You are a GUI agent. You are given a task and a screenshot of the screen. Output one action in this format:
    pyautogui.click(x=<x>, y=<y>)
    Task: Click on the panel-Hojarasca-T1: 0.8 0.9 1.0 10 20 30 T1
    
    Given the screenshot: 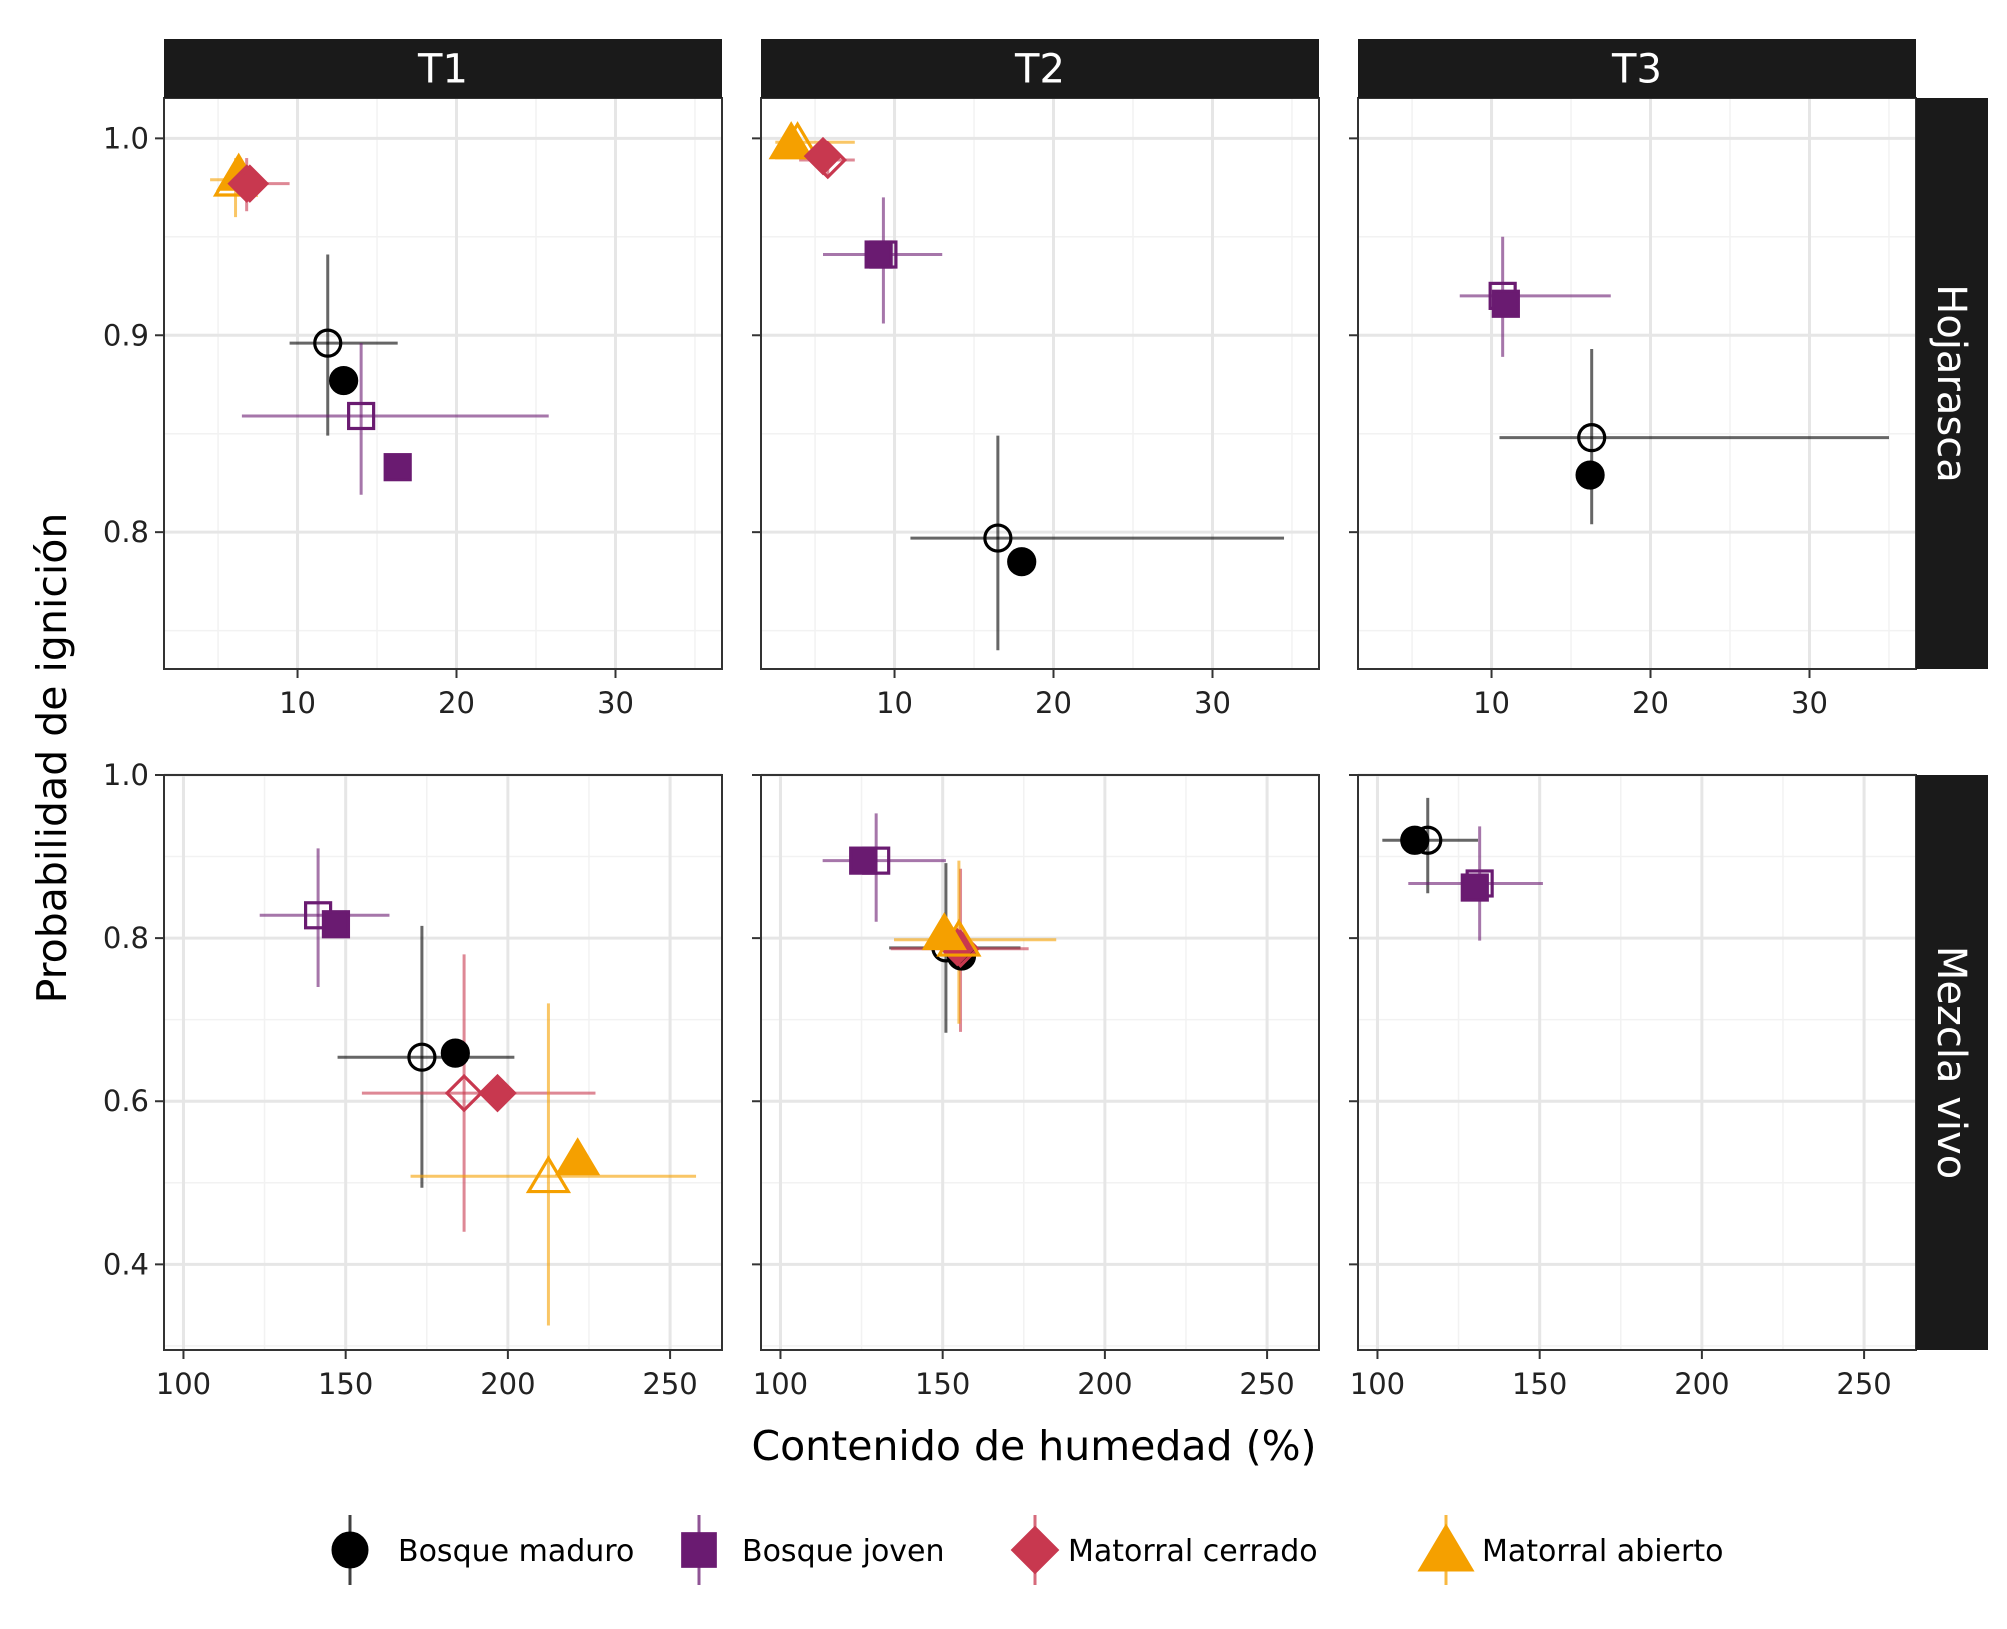 What is the action you would take?
    pyautogui.click(x=413, y=379)
    